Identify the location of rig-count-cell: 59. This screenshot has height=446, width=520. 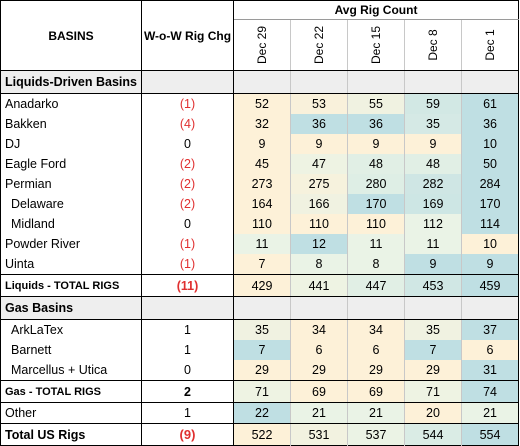
(433, 103).